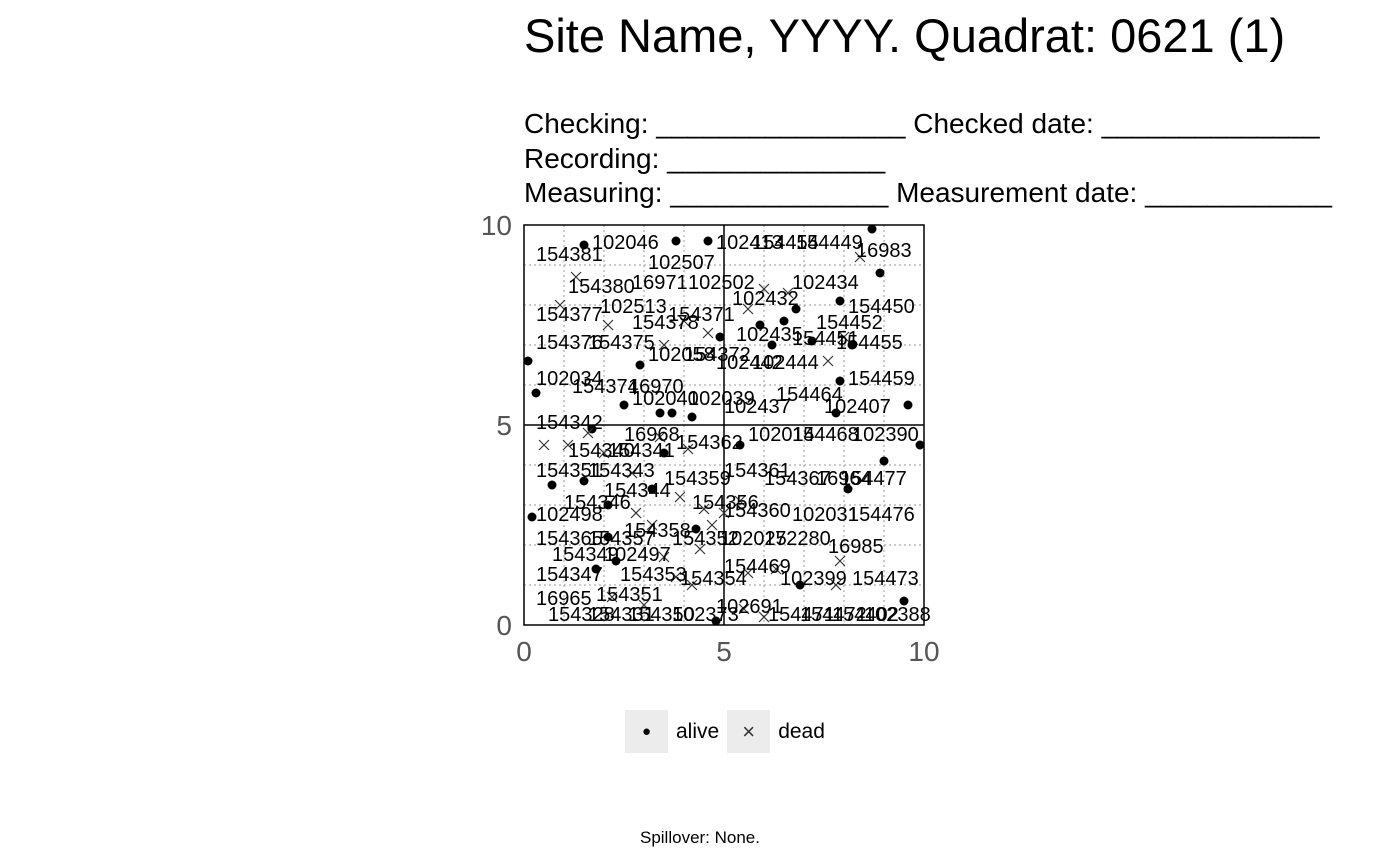 This screenshot has height=866, width=1400. Describe the element at coordinates (621, 539) in the screenshot. I see `tree-tag-label: 154357` at that location.